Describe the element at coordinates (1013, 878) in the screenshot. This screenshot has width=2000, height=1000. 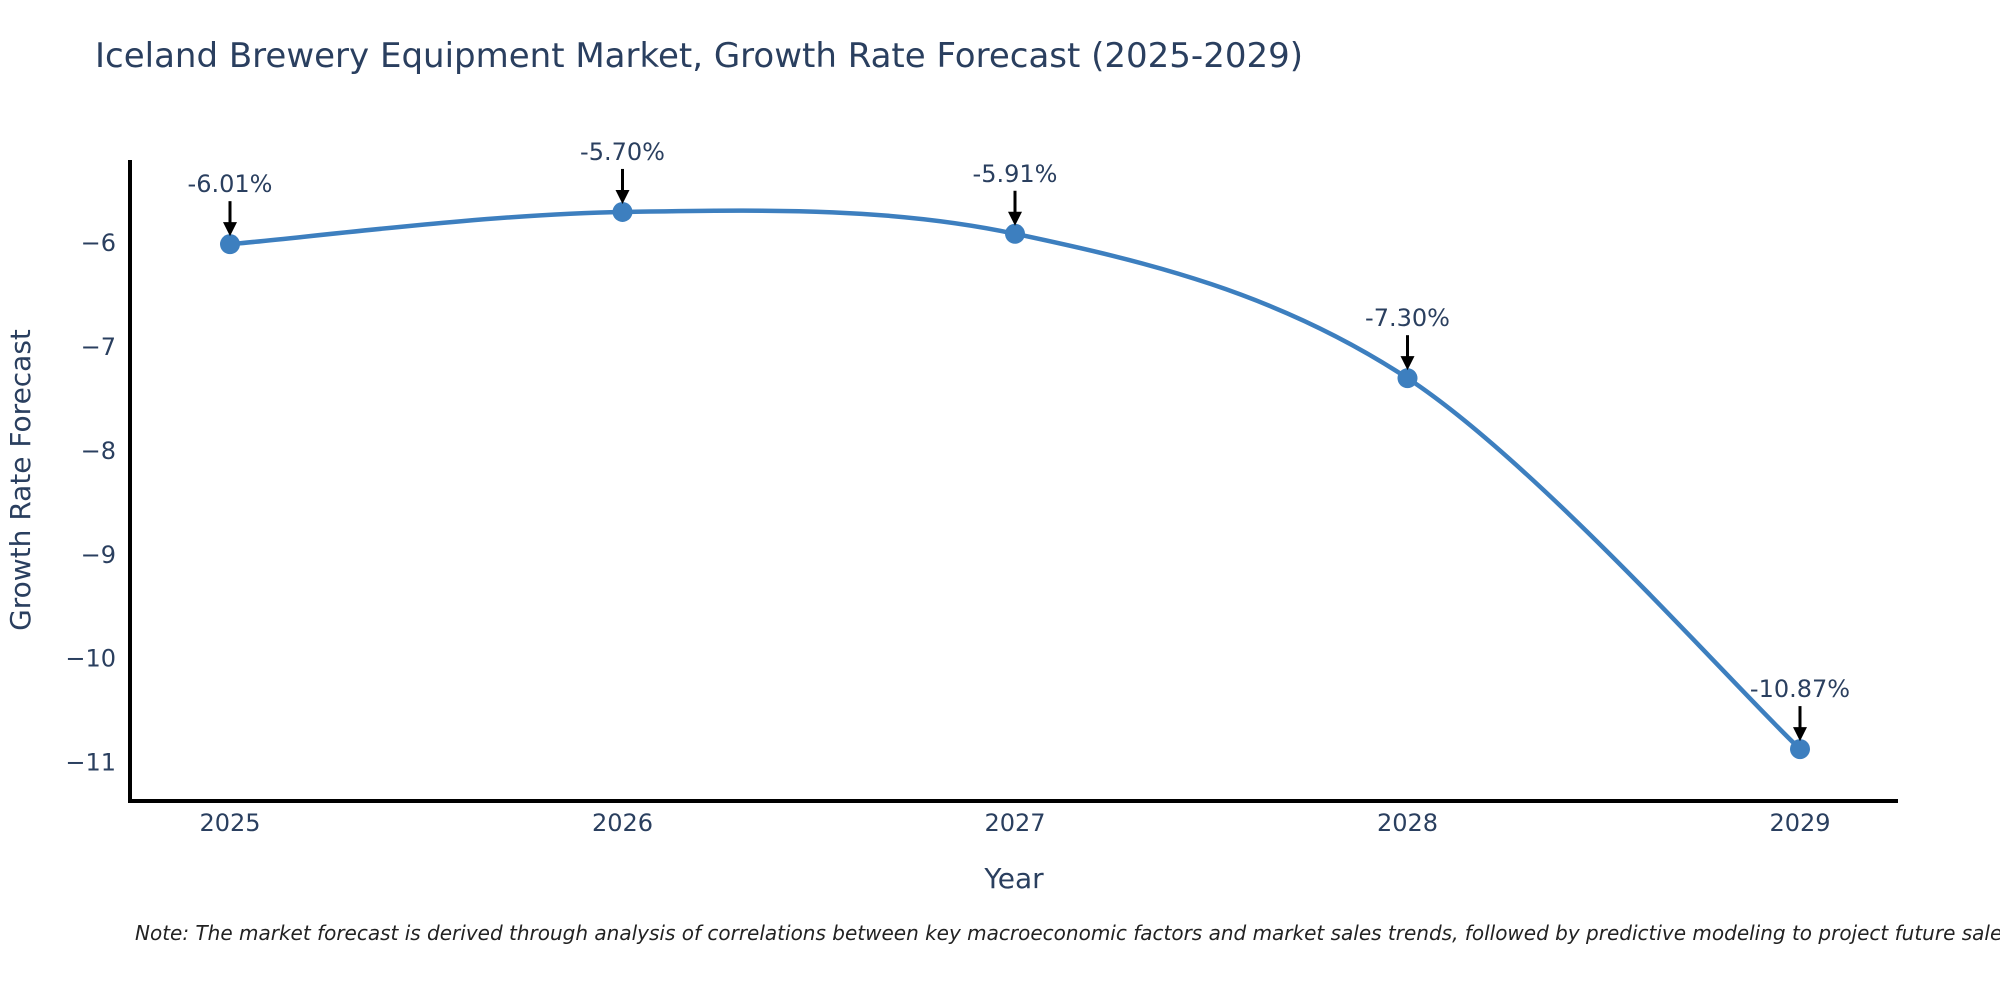
I see `x-axis-title: Year` at that location.